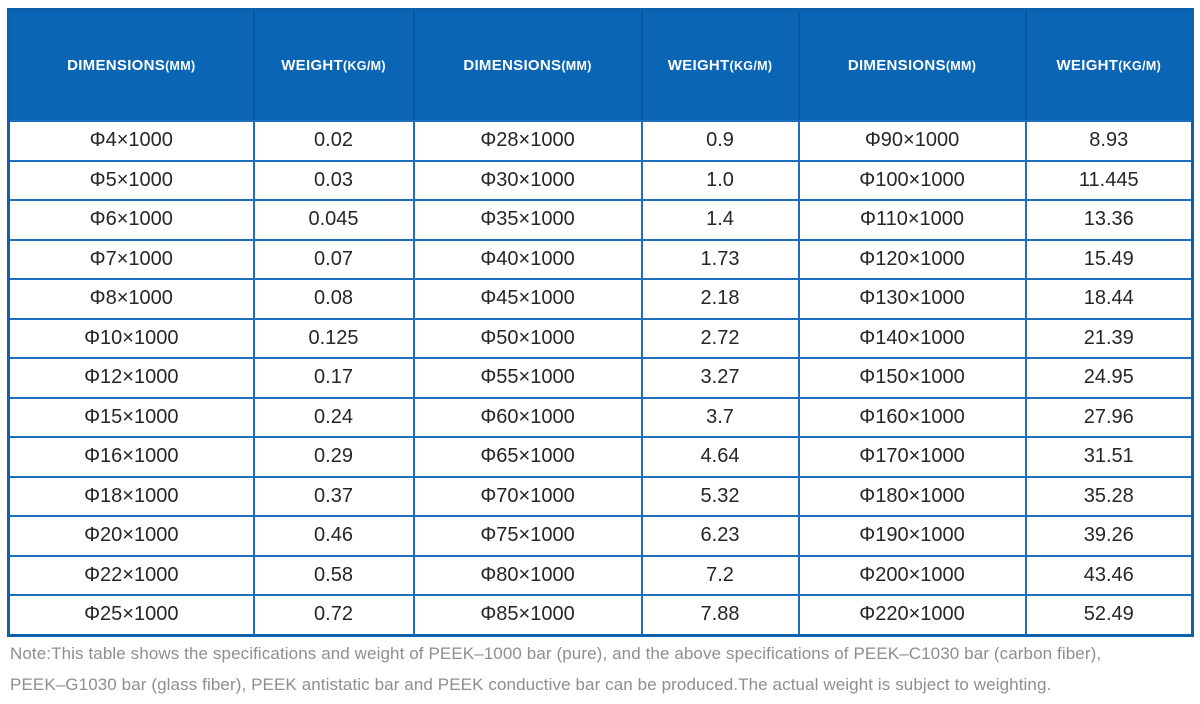 The height and width of the screenshot is (704, 1200). I want to click on dimension-cell: Φ15×1000, so click(131, 417).